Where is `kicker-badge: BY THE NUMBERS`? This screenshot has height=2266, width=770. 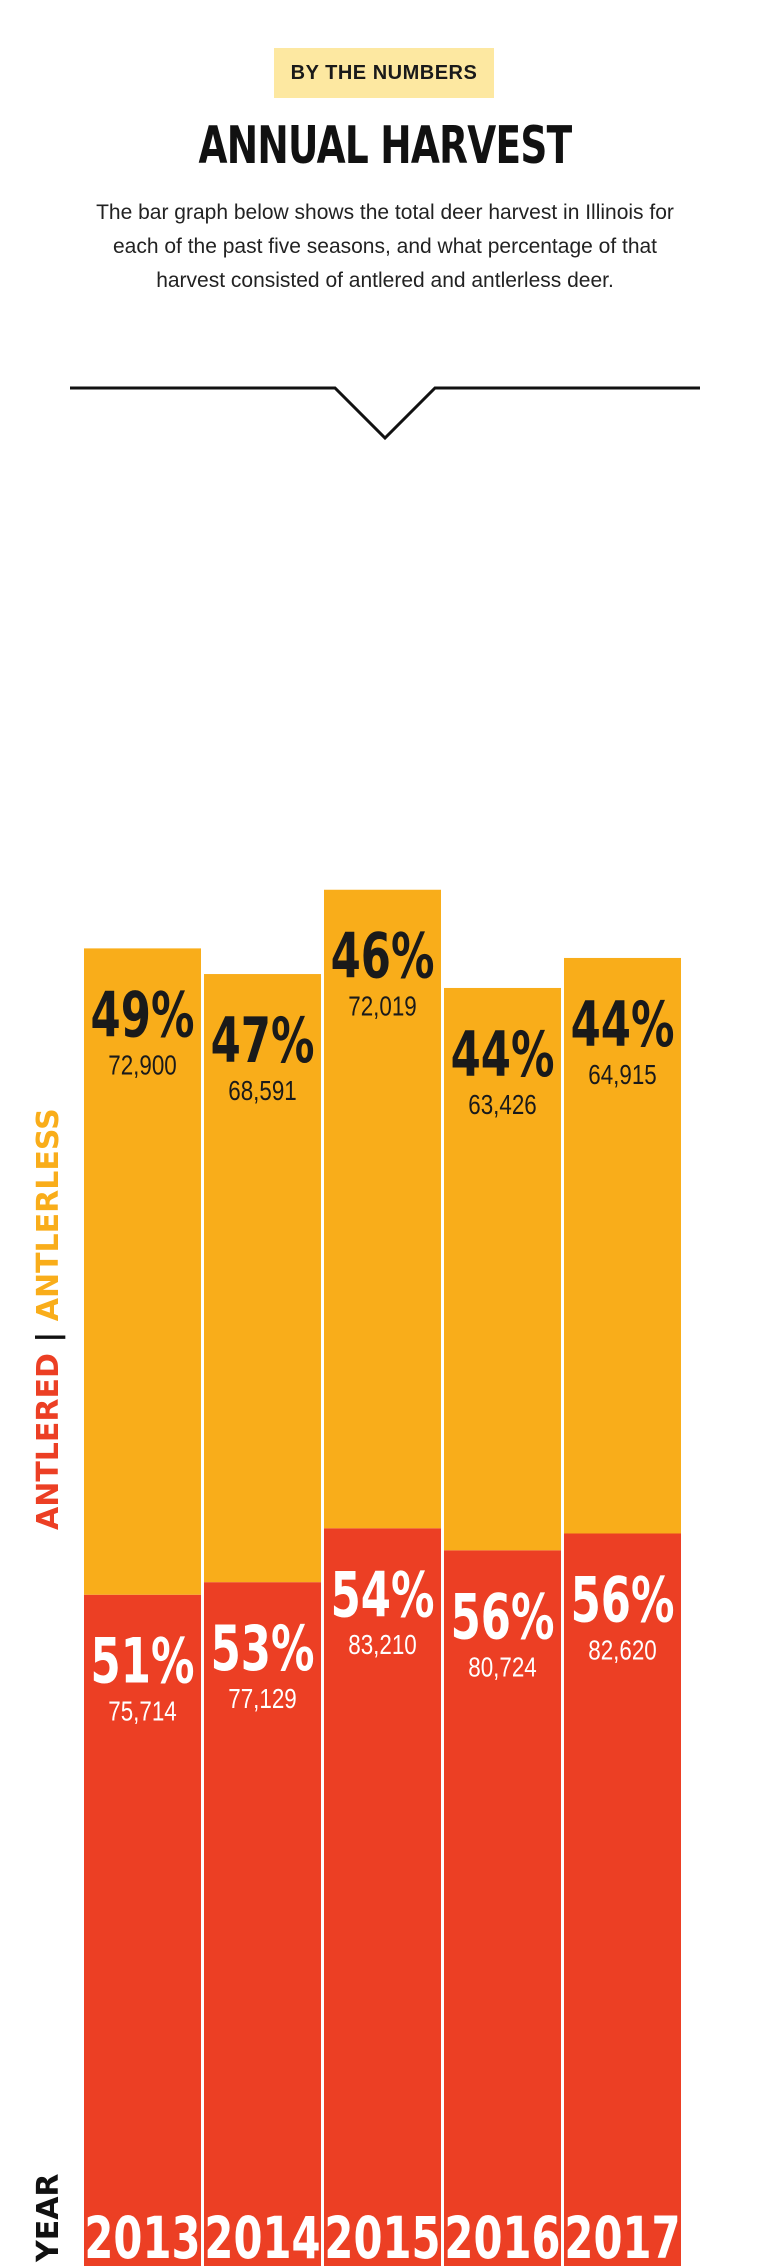 kicker-badge: BY THE NUMBERS is located at coordinates (384, 73).